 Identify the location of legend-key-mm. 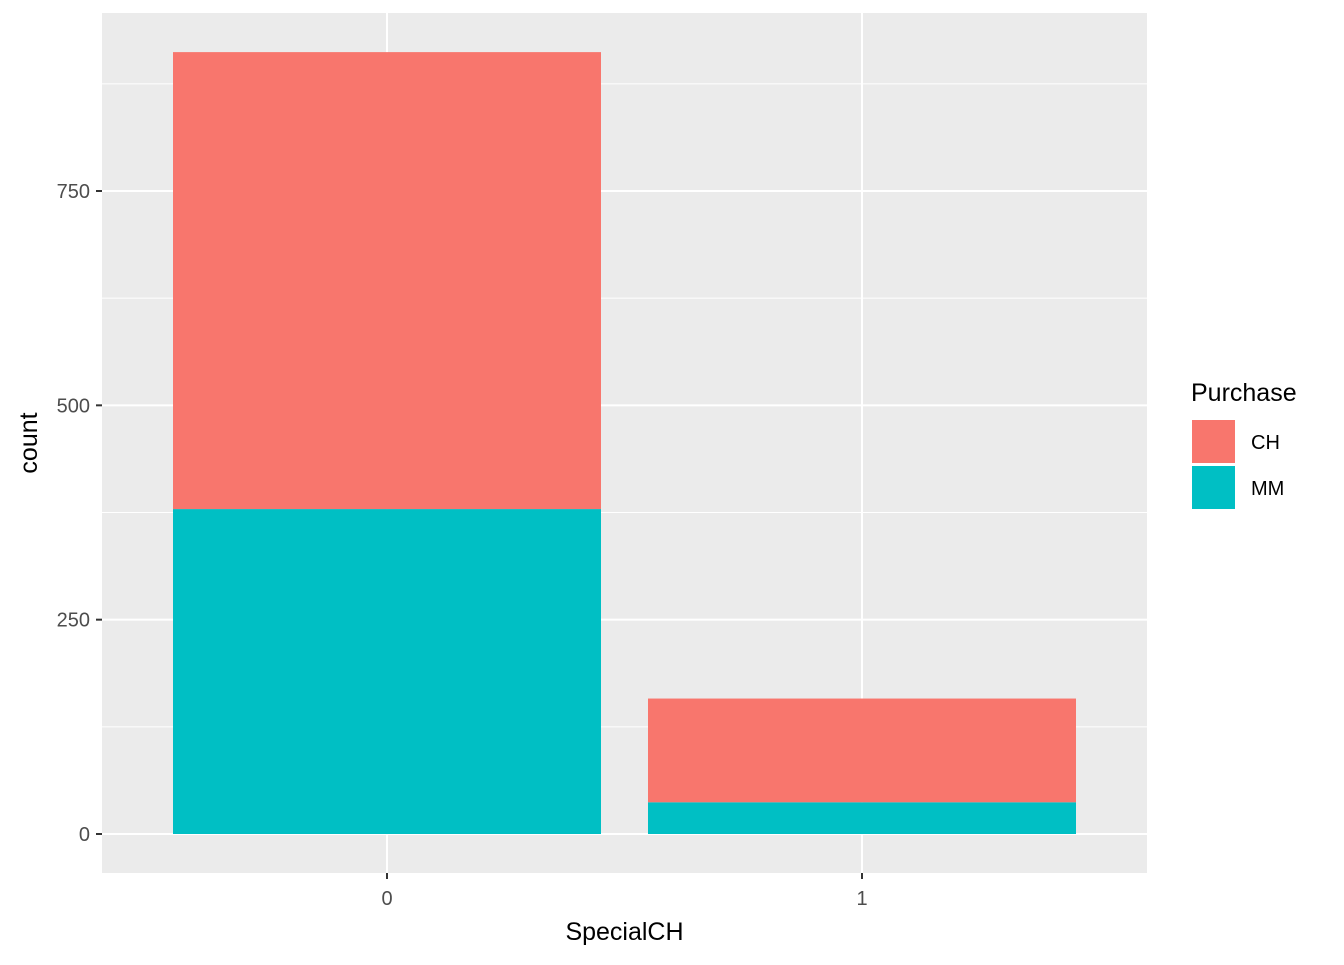
(1213, 487).